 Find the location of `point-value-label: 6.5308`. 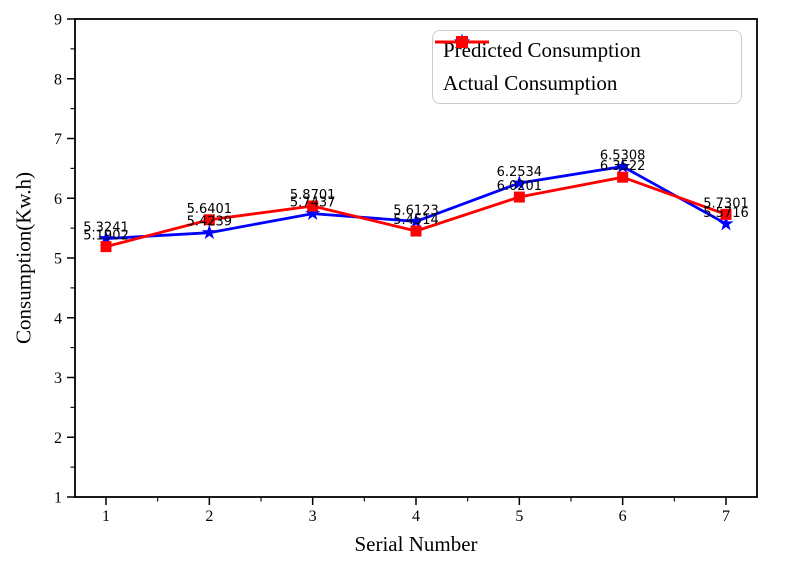

point-value-label: 6.5308 is located at coordinates (623, 156).